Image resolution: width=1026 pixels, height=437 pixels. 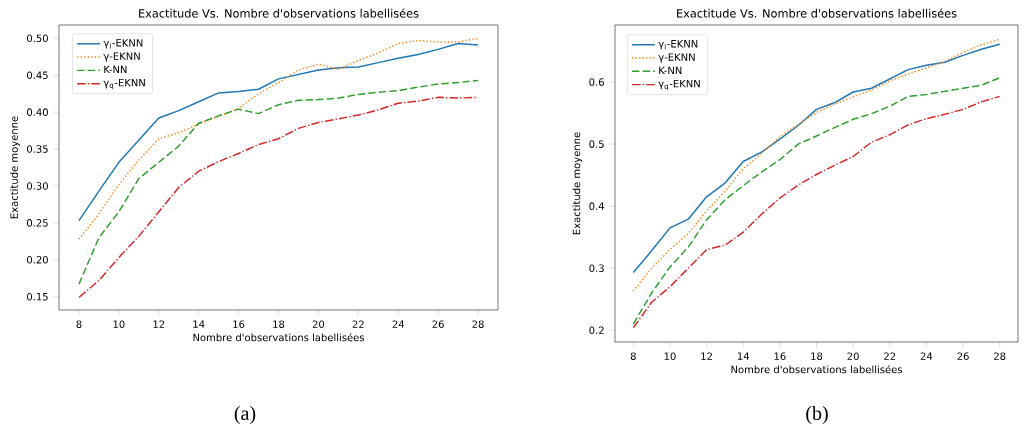 What do you see at coordinates (596, 330) in the screenshot?
I see `y-tick-label: 0.2` at bounding box center [596, 330].